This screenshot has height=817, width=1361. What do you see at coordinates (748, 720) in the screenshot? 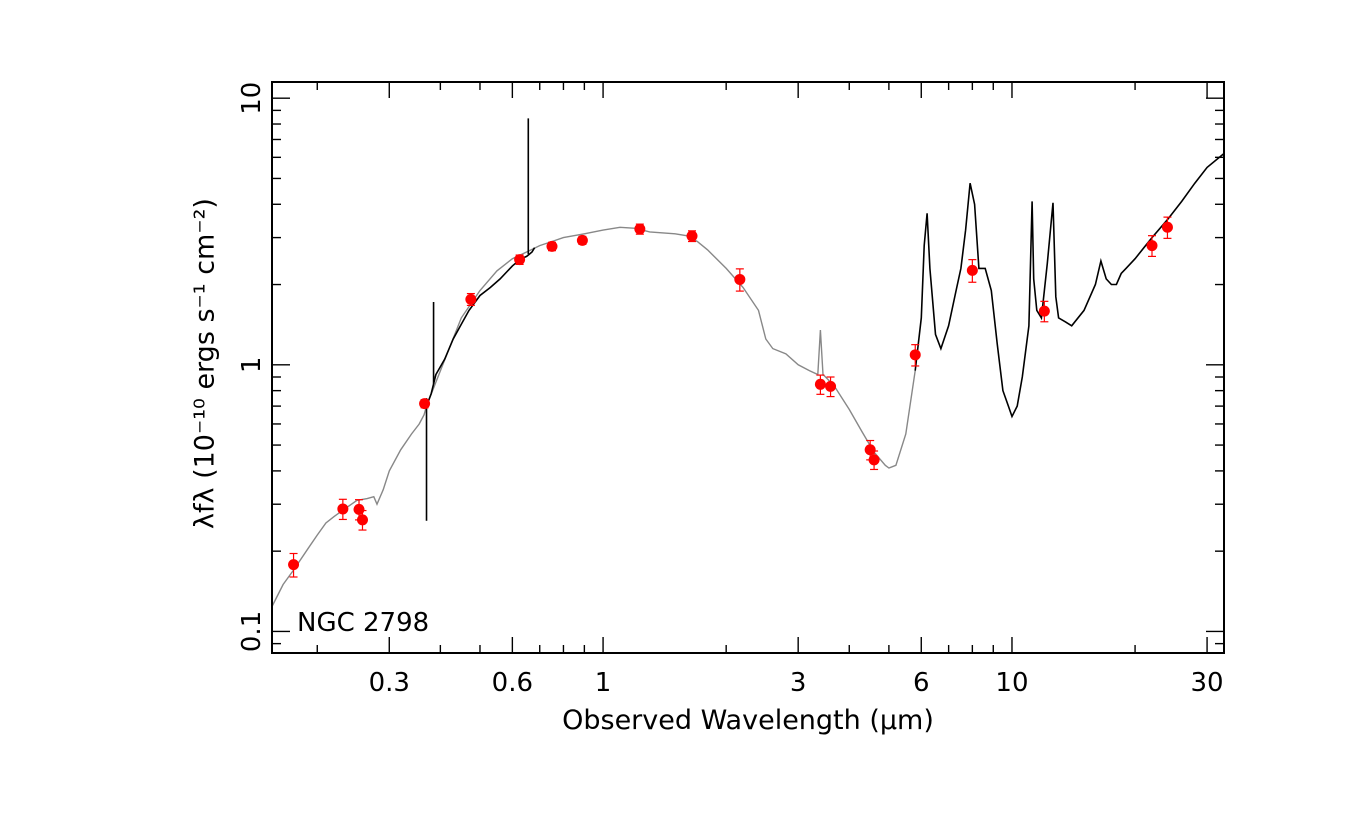
I see `x-axis-title: Observed Wavelength (μm)` at bounding box center [748, 720].